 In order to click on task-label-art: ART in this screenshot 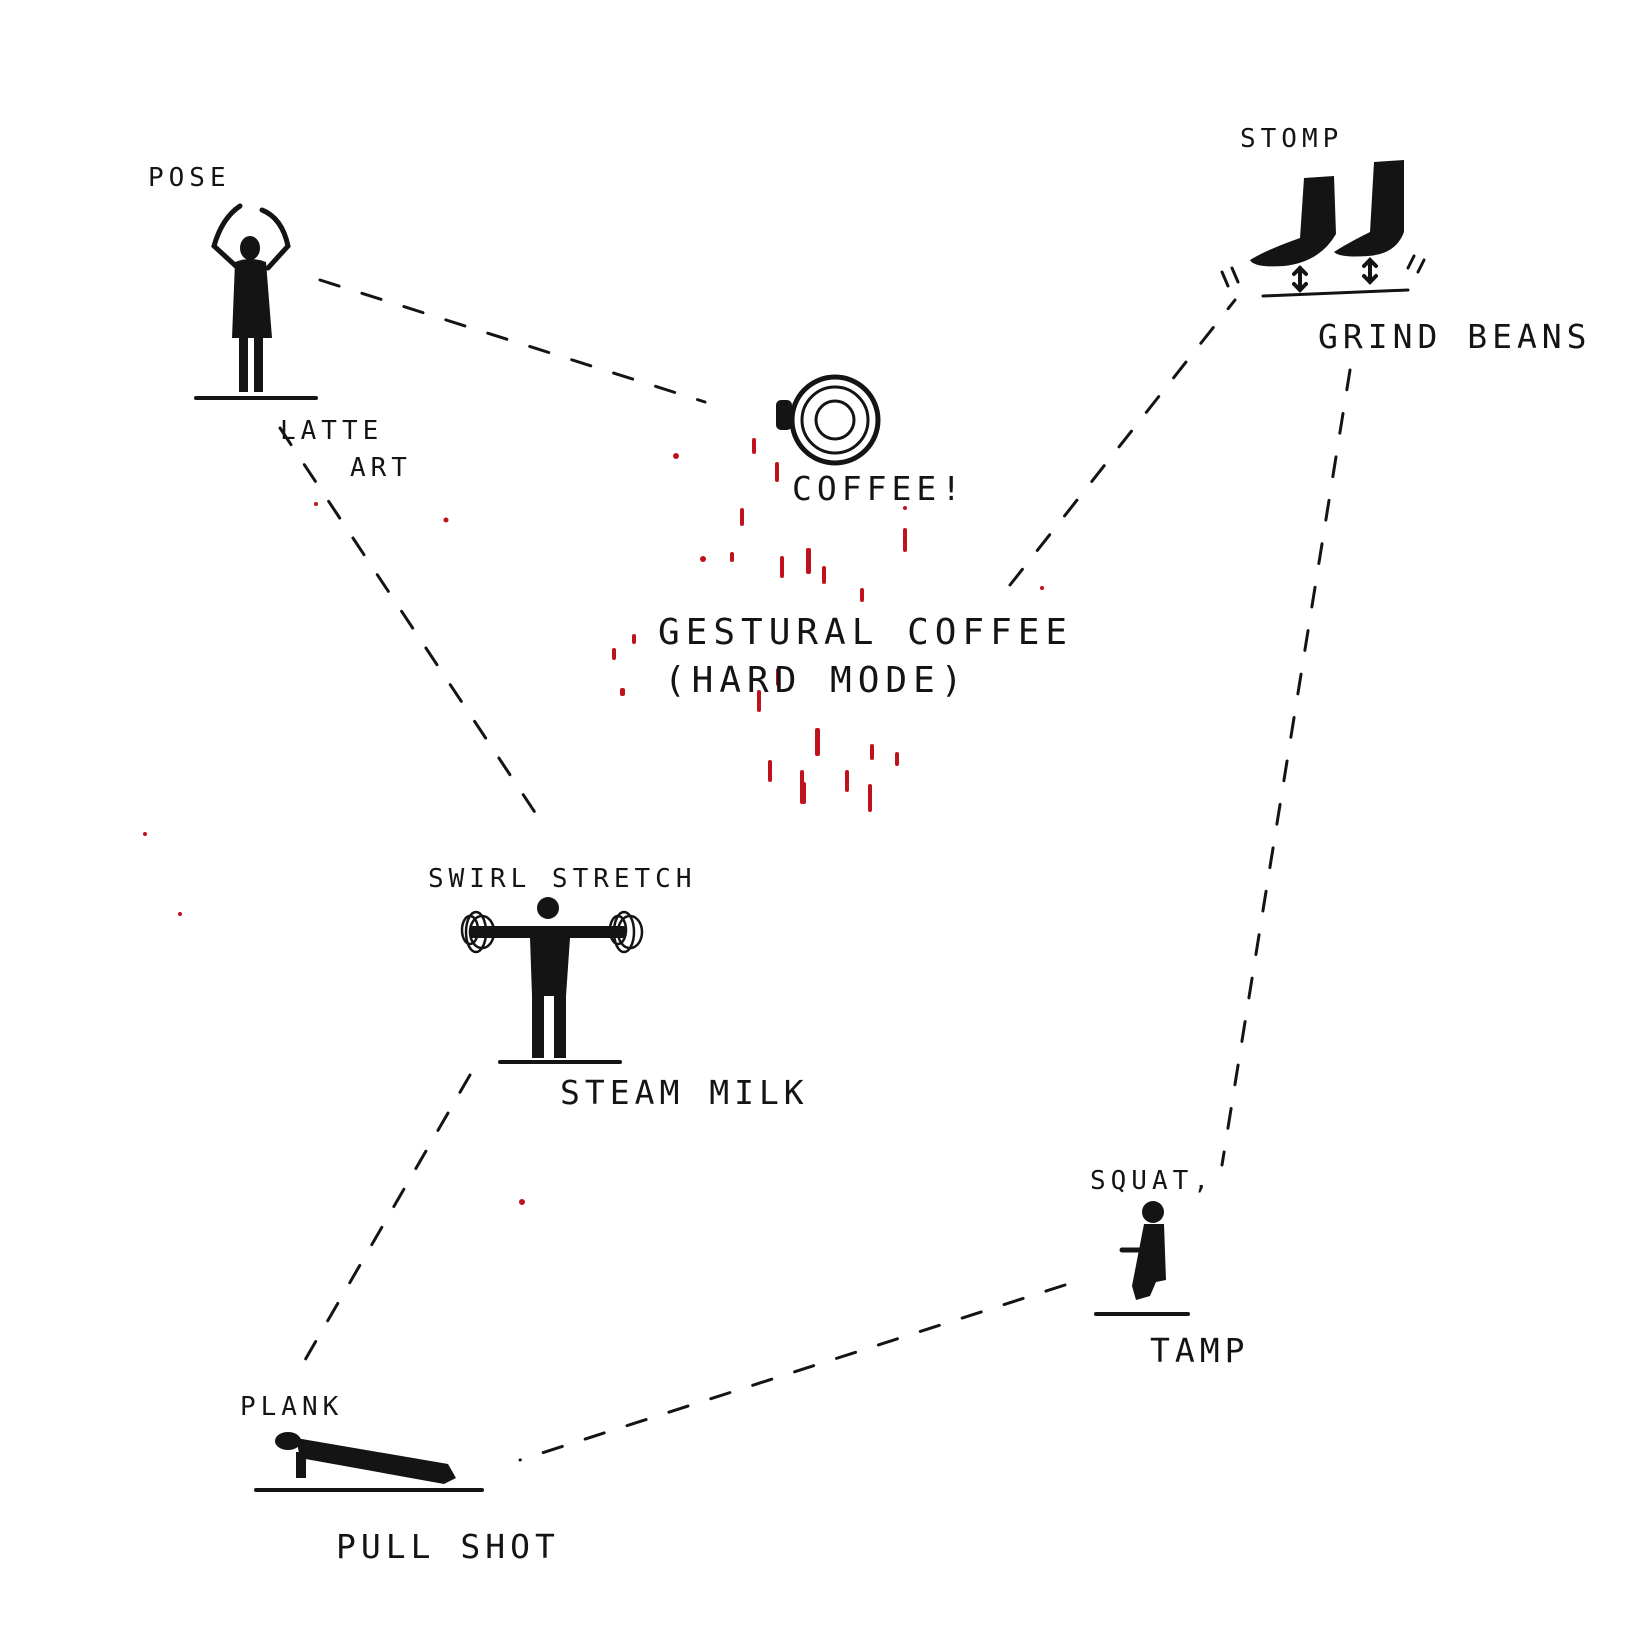, I will do `click(381, 468)`.